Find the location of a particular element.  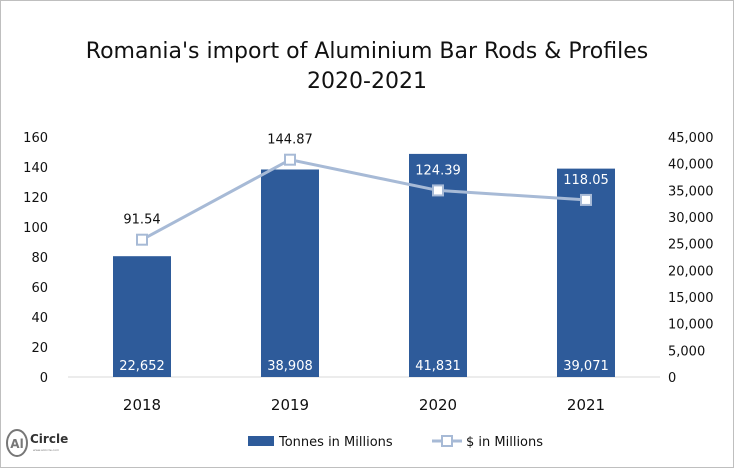

right-axis-tick-label: 20,000 is located at coordinates (691, 271).